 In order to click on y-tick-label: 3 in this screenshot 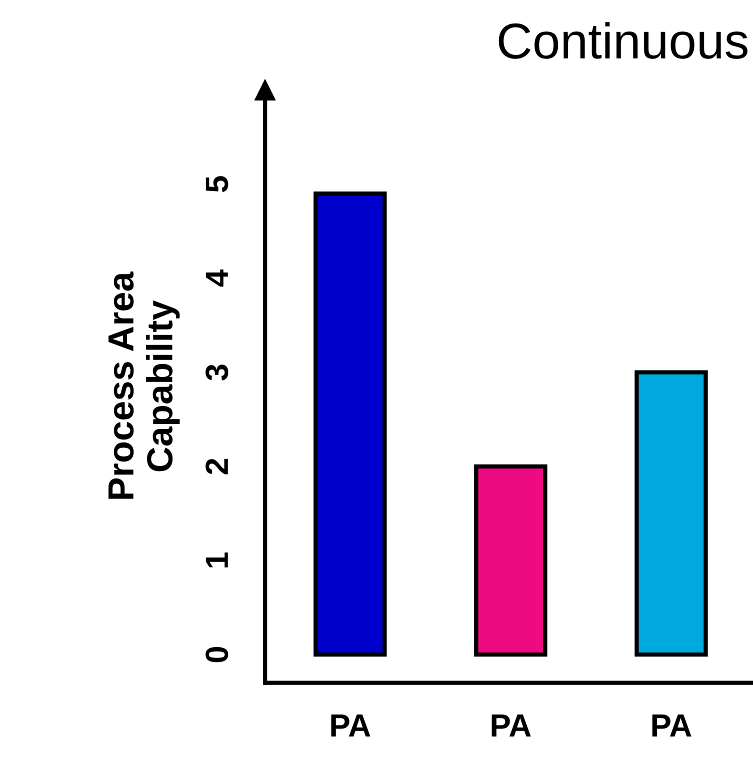, I will do `click(217, 372)`.